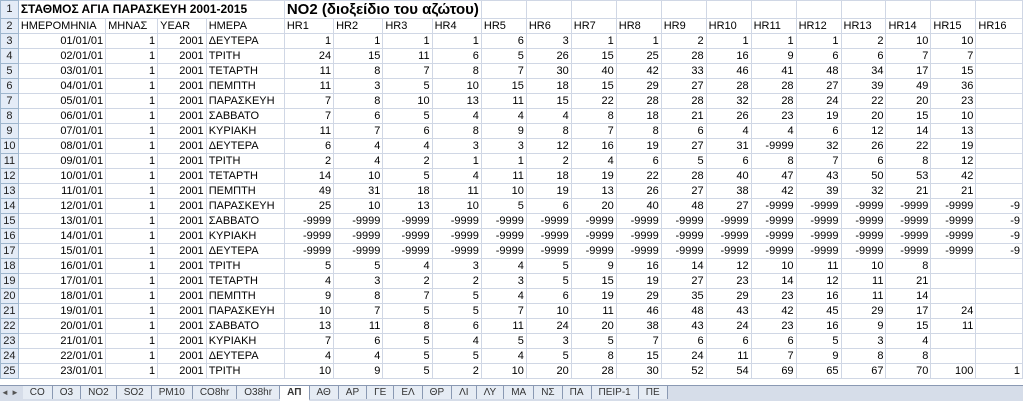  Describe the element at coordinates (818, 326) in the screenshot. I see `value-cell: 16` at that location.